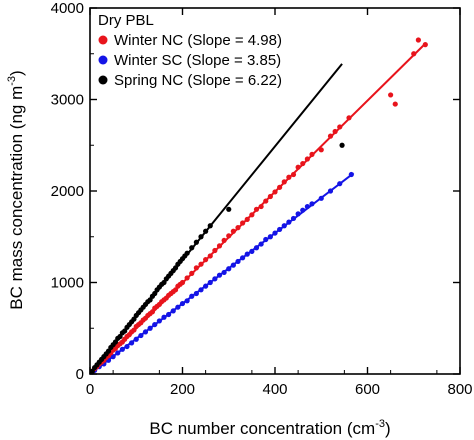  I want to click on legend-label-2: Spring NC (Slope = 6.22), so click(198, 80).